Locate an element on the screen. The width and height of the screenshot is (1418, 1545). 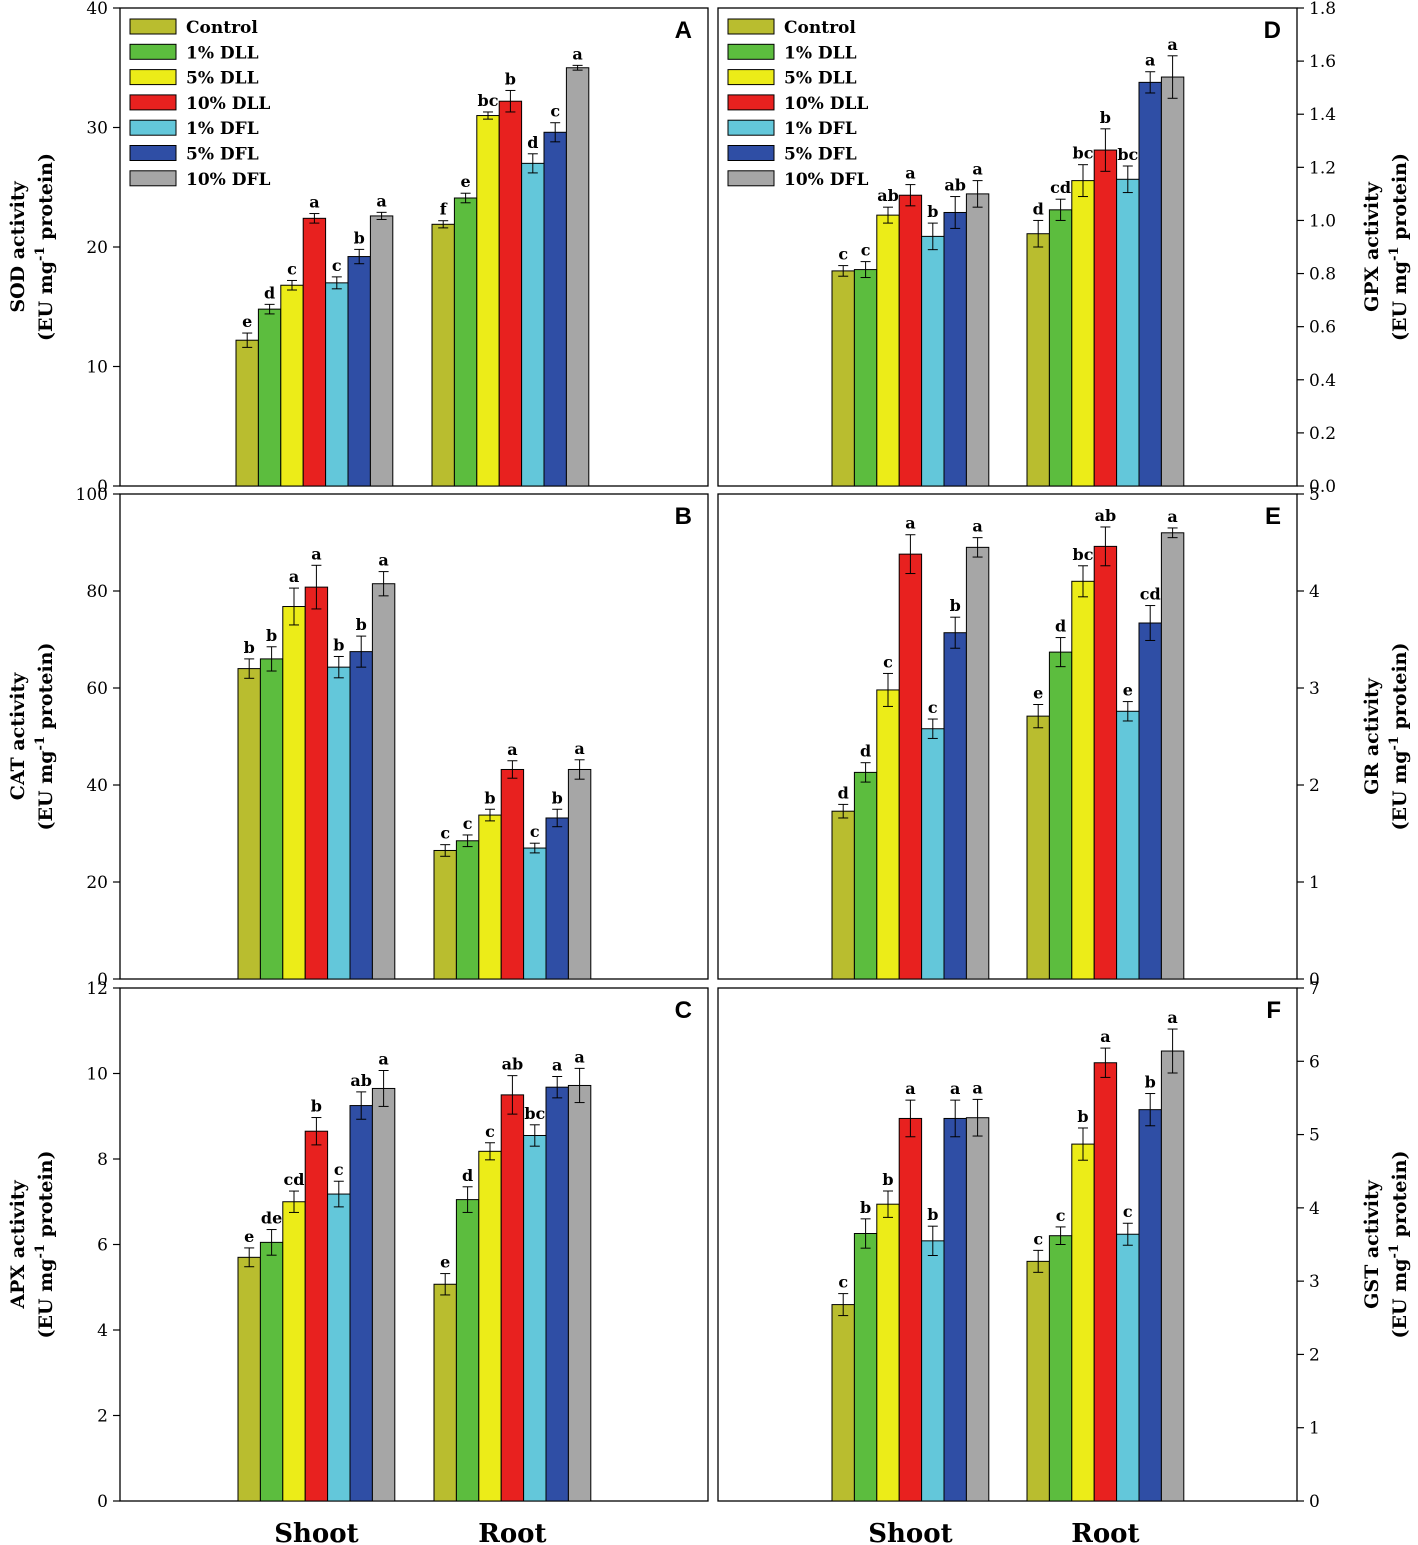
y-axis-unit: (EU mg-1 protein) is located at coordinates (45, 247).